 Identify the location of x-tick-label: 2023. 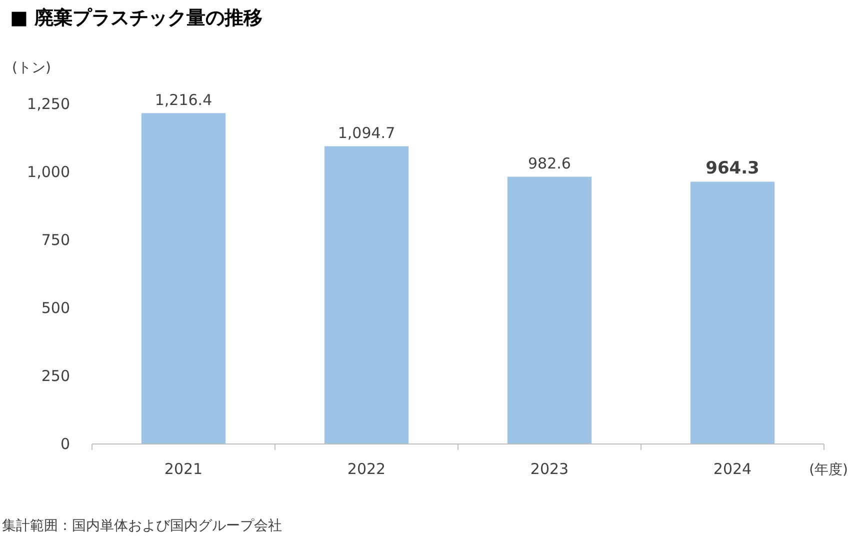
(549, 469).